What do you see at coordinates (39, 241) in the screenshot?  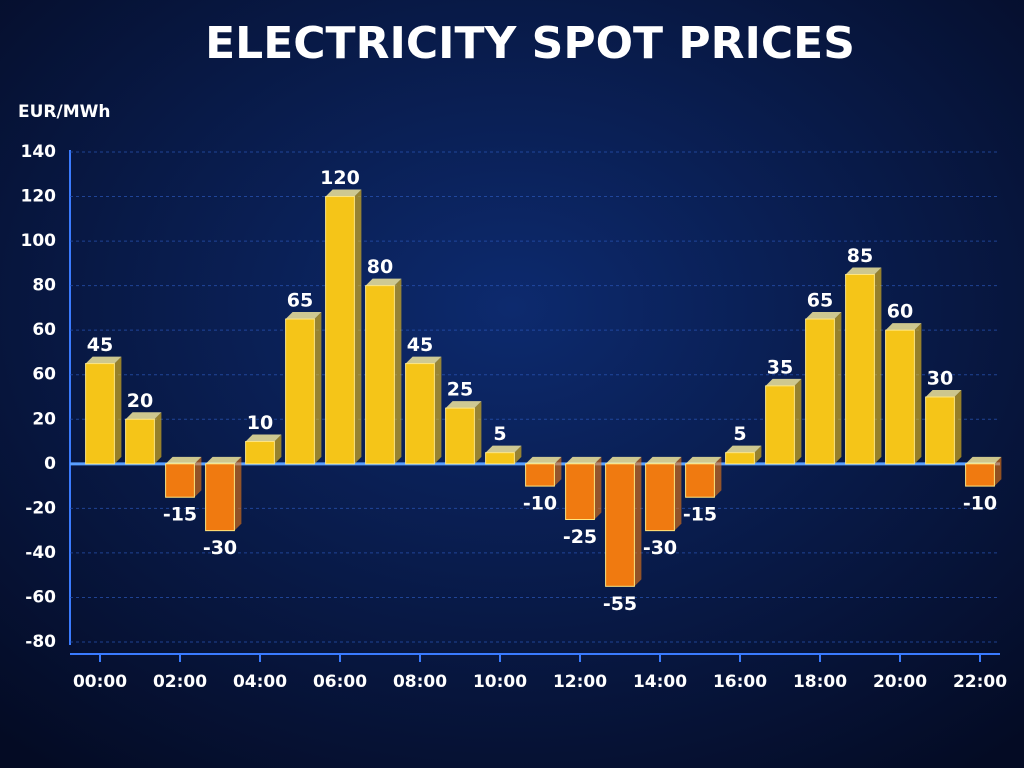 I see `y-tick-label: 100` at bounding box center [39, 241].